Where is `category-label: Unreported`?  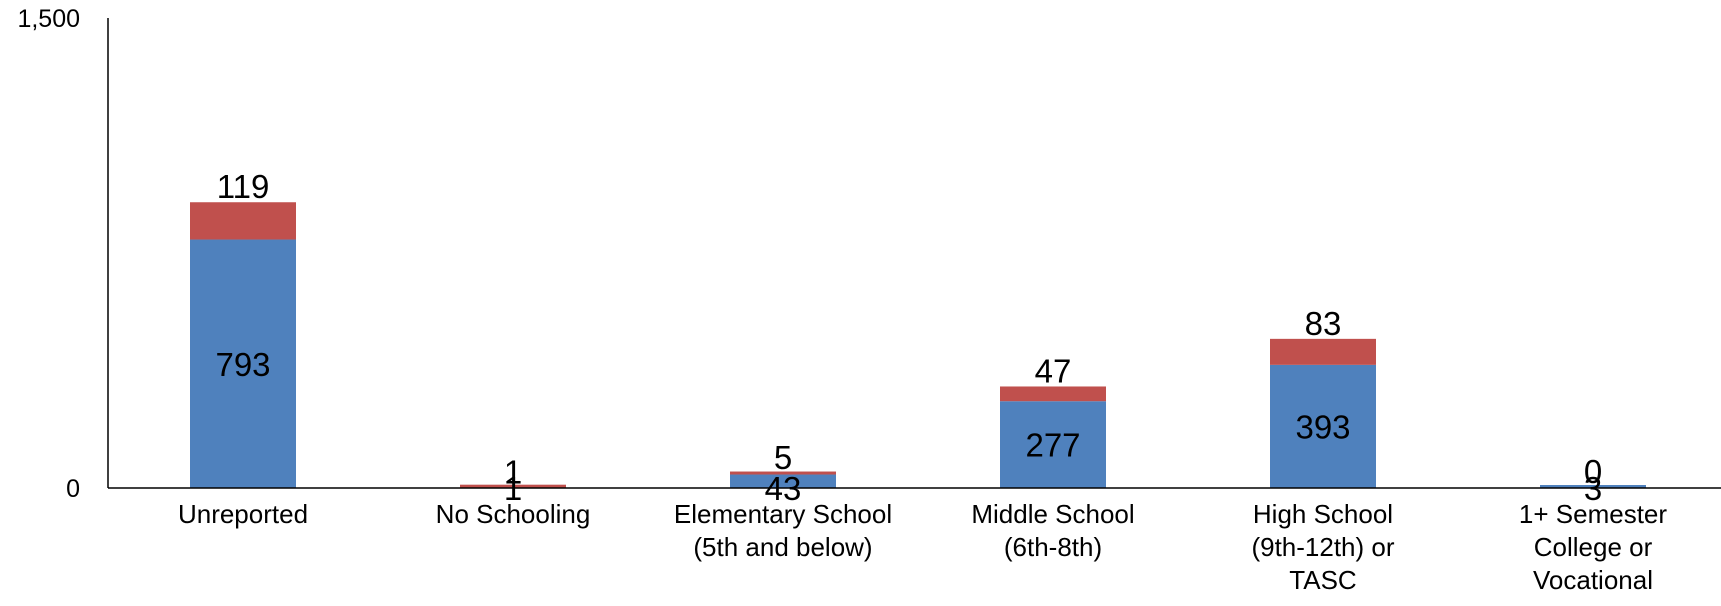
category-label: Unreported is located at coordinates (243, 514).